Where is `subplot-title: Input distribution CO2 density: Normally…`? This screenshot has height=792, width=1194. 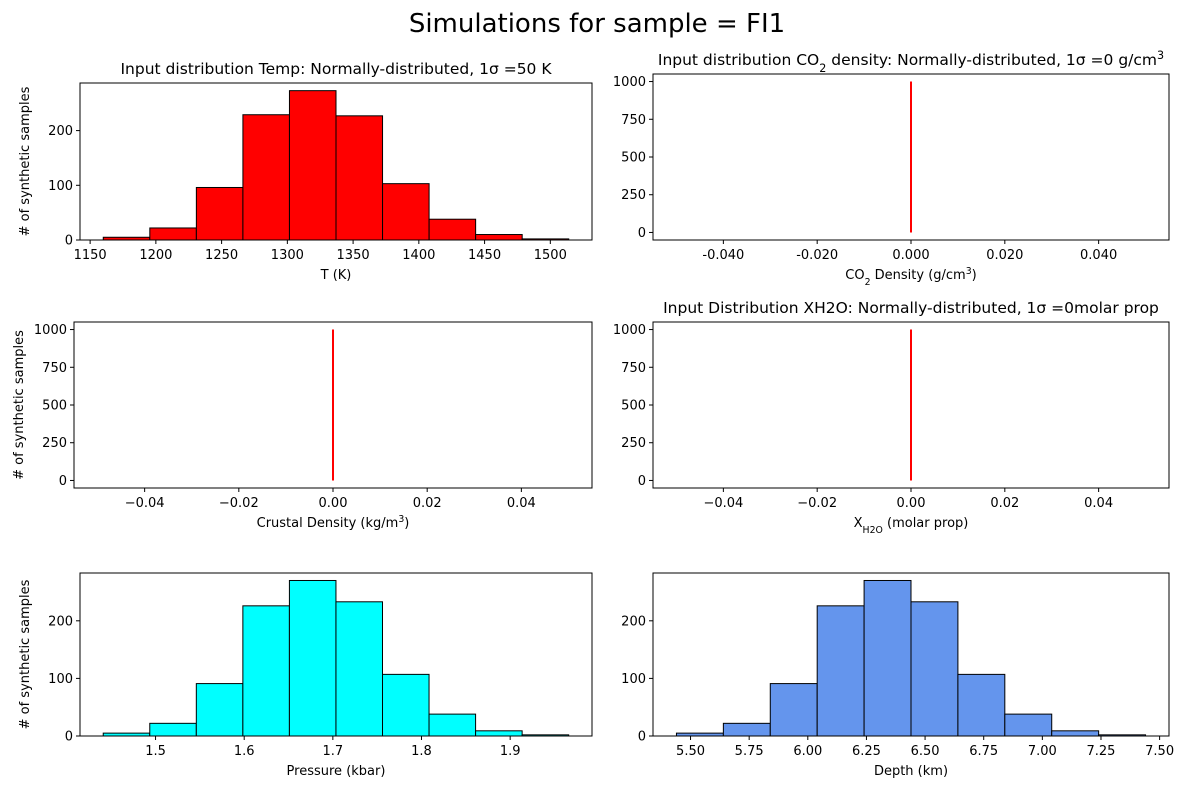
subplot-title: Input distribution CO2 density: Normally… is located at coordinates (911, 62).